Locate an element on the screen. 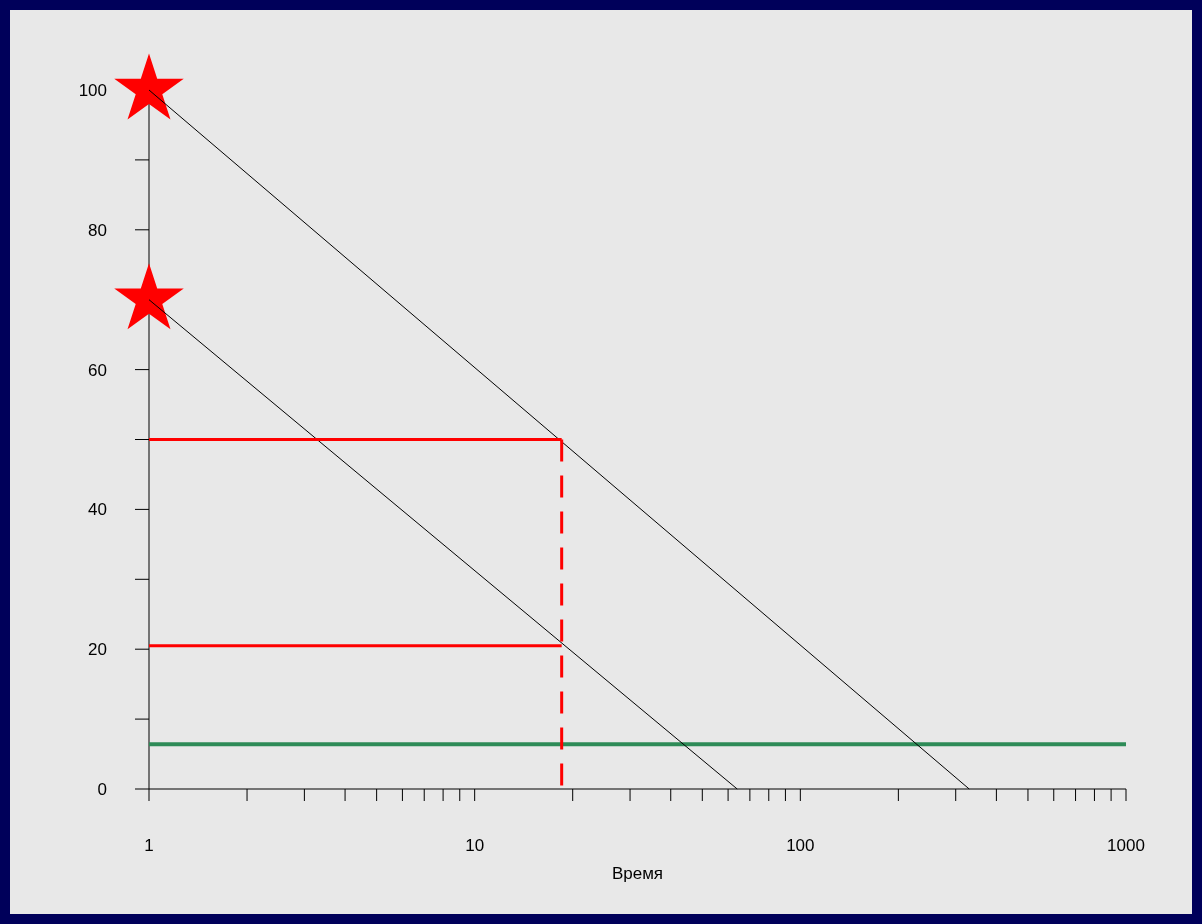 The height and width of the screenshot is (924, 1202). y-tick-label: 20 is located at coordinates (97, 650).